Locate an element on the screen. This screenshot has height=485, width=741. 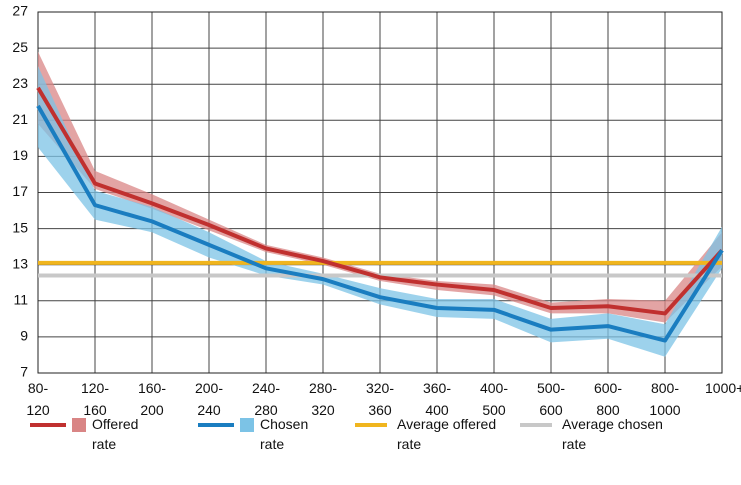
y-tick-label: 13 is located at coordinates (20, 263).